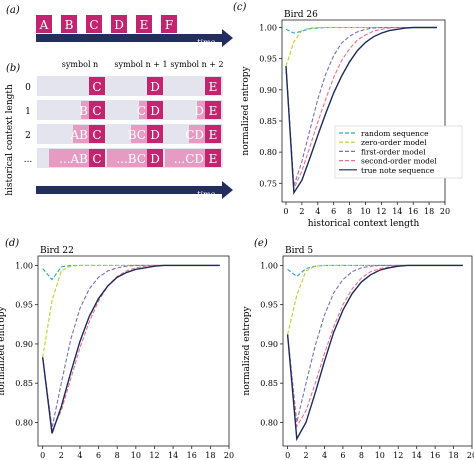 This screenshot has height=460, width=474. I want to click on time-label-b: time, so click(206, 194).